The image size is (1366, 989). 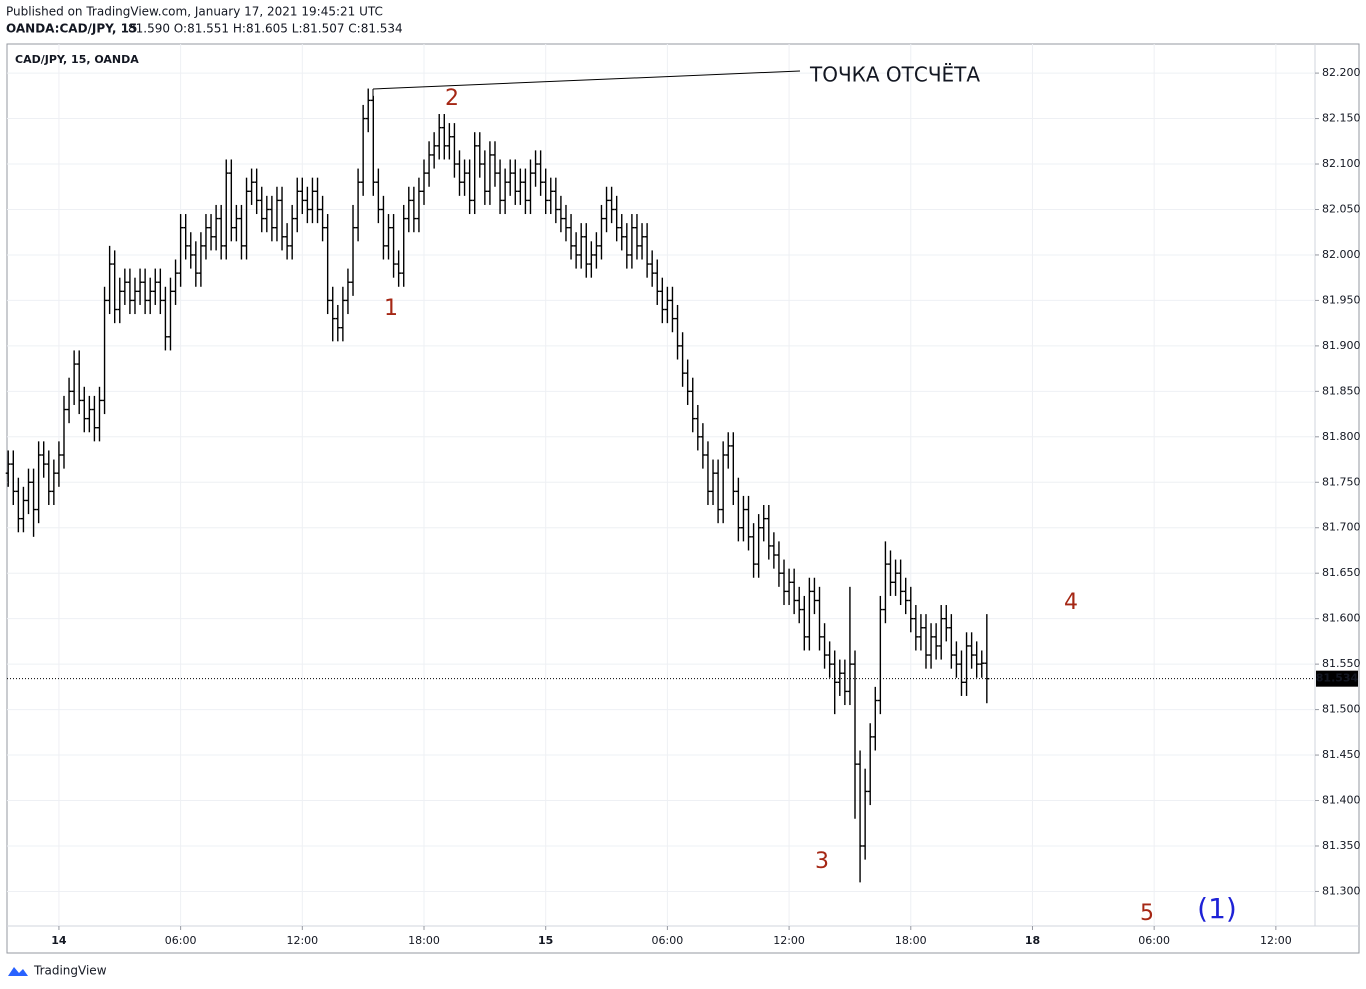 What do you see at coordinates (1341, 163) in the screenshot?
I see `y-tick-label: 82.100` at bounding box center [1341, 163].